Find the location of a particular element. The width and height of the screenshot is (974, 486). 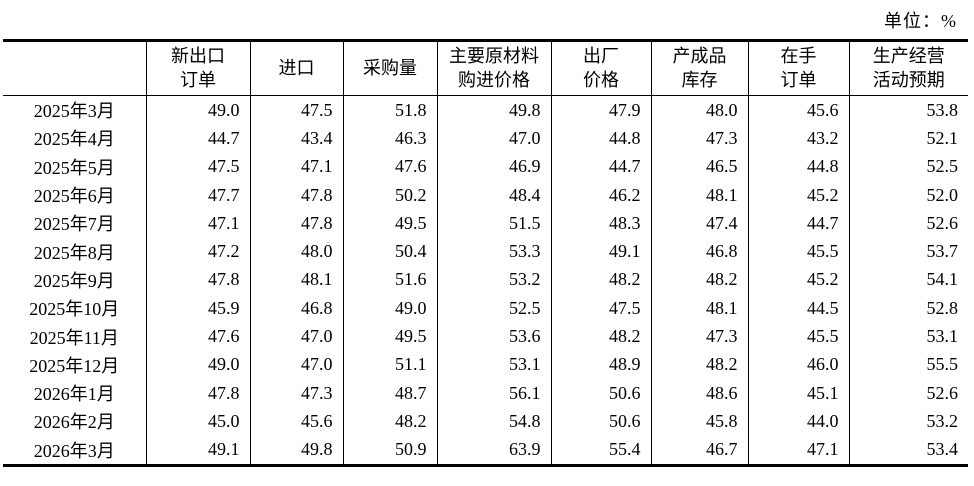

value-cell: 52.8 is located at coordinates (908, 308).